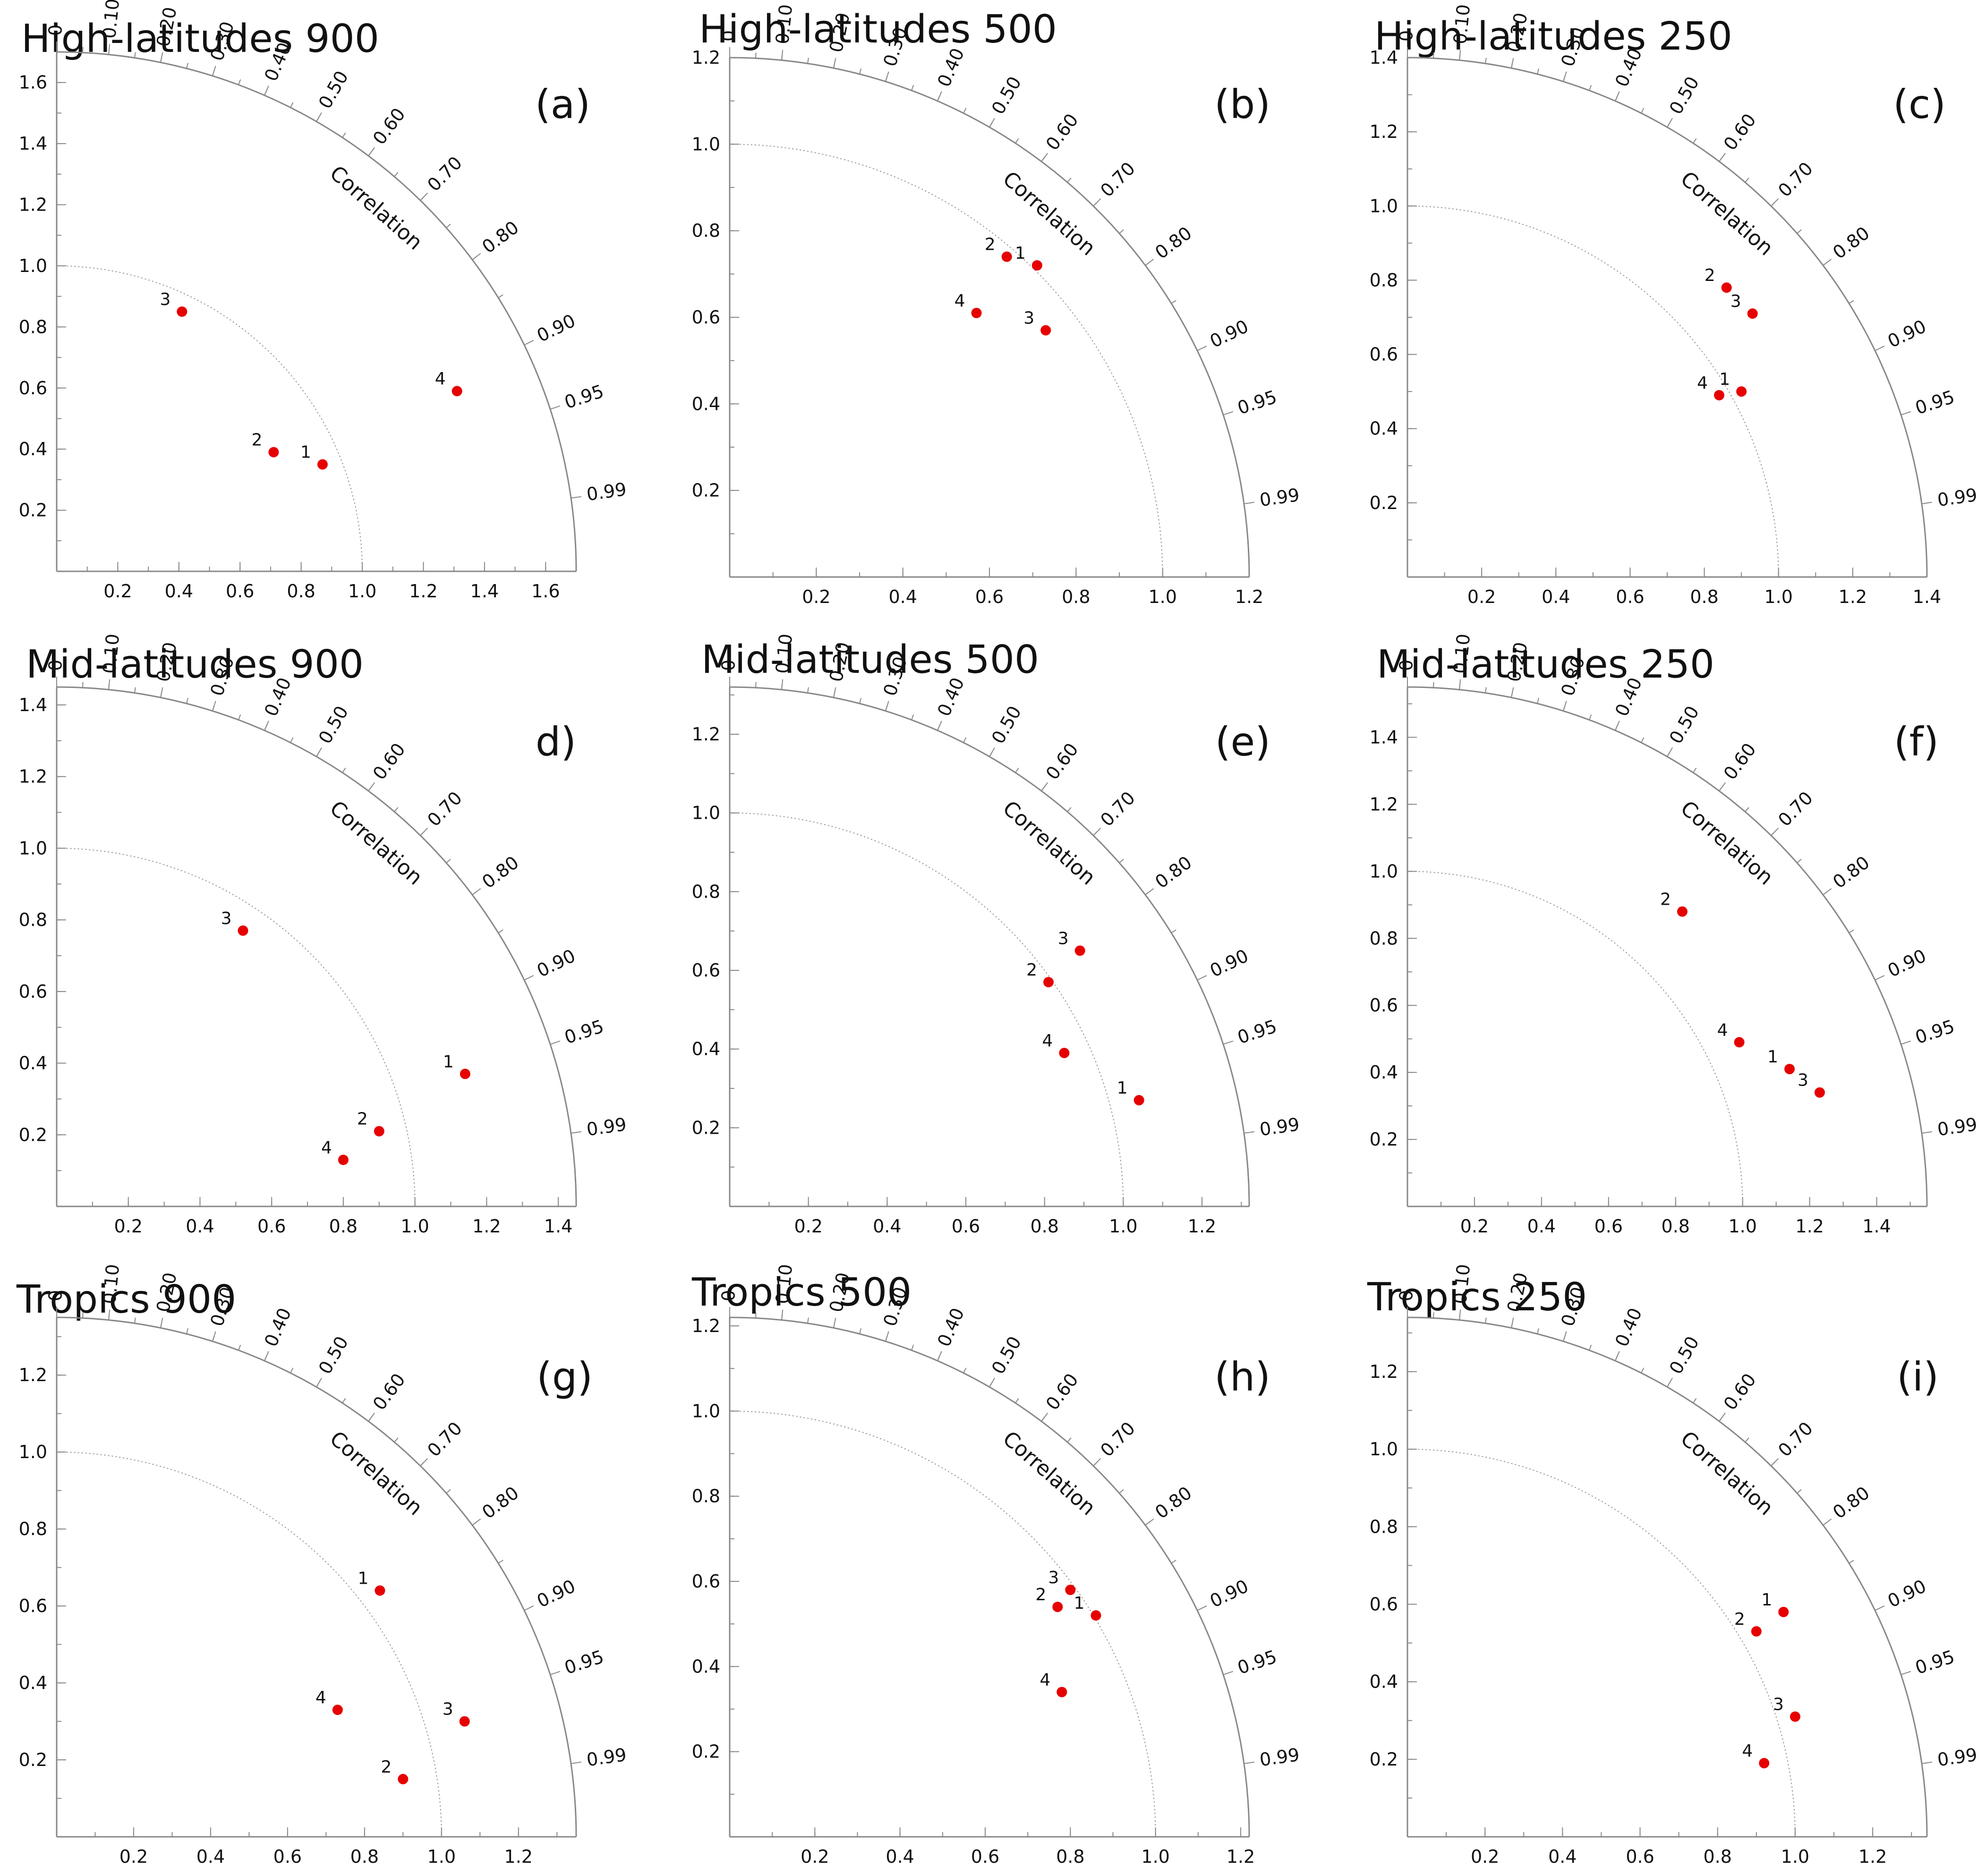 This screenshot has width=1986, height=1876. What do you see at coordinates (1795, 179) in the screenshot?
I see `correlation-tick-label: 0.70` at bounding box center [1795, 179].